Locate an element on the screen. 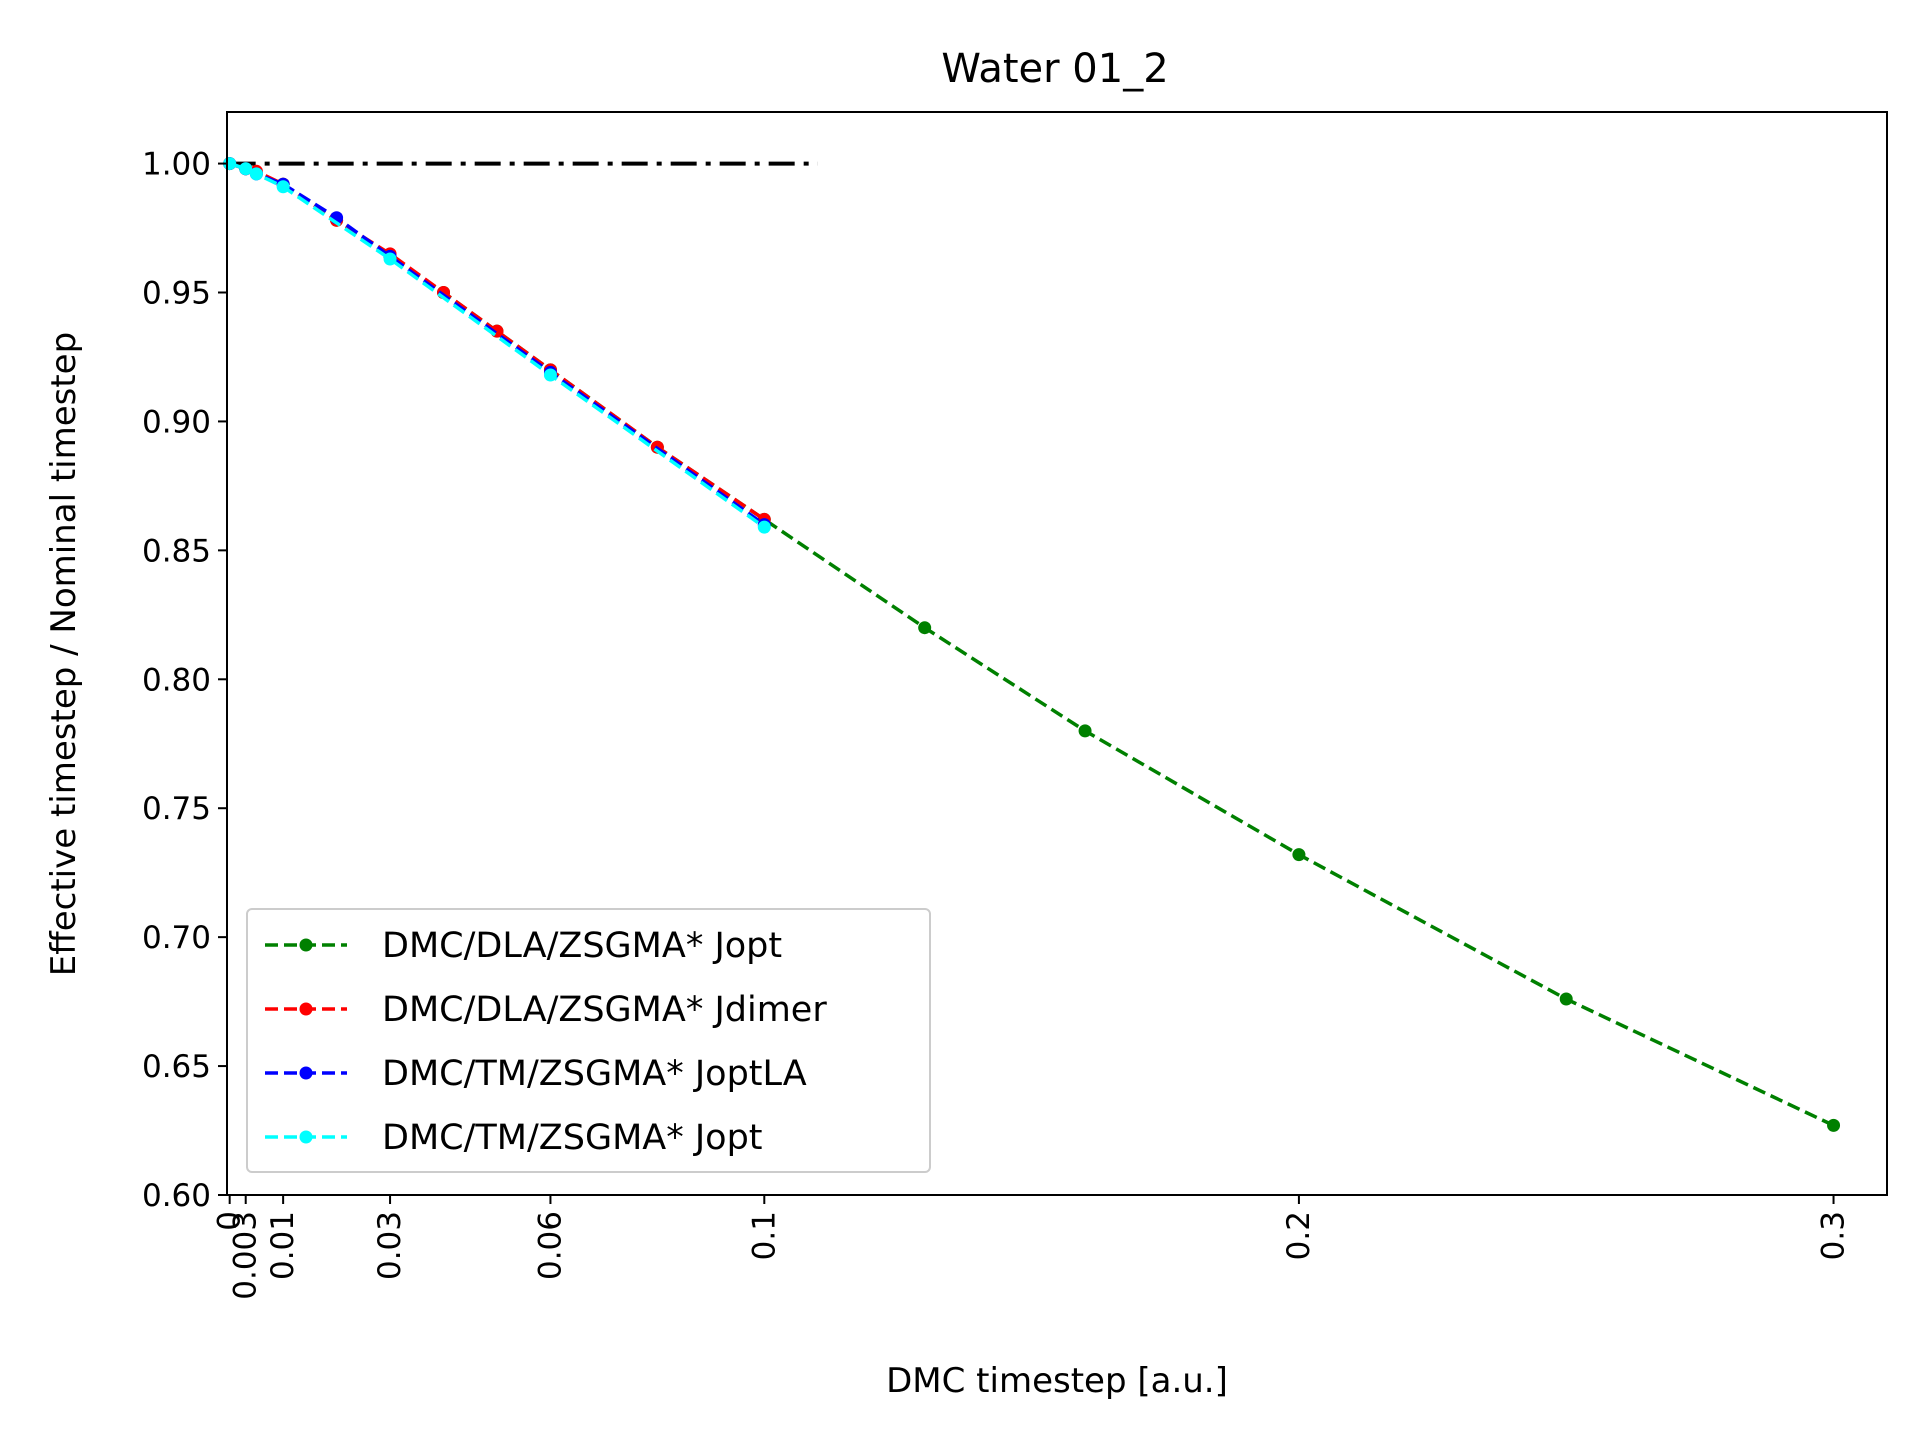 The image size is (1920, 1440). x-tick-label: 0.2 is located at coordinates (1299, 1235).